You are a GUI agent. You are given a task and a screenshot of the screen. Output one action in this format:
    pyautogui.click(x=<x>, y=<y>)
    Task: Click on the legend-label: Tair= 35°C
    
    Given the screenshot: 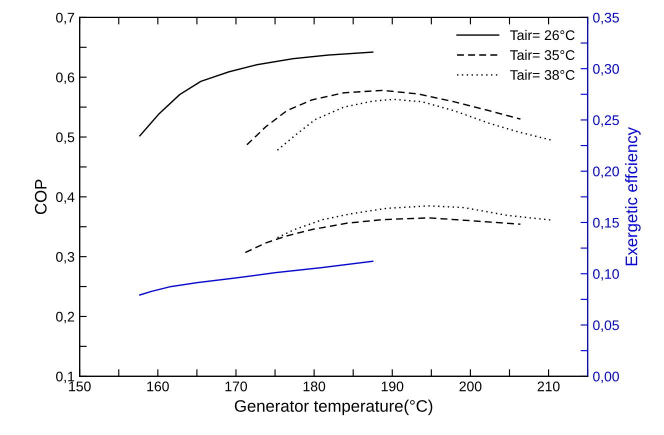 What is the action you would take?
    pyautogui.click(x=542, y=55)
    